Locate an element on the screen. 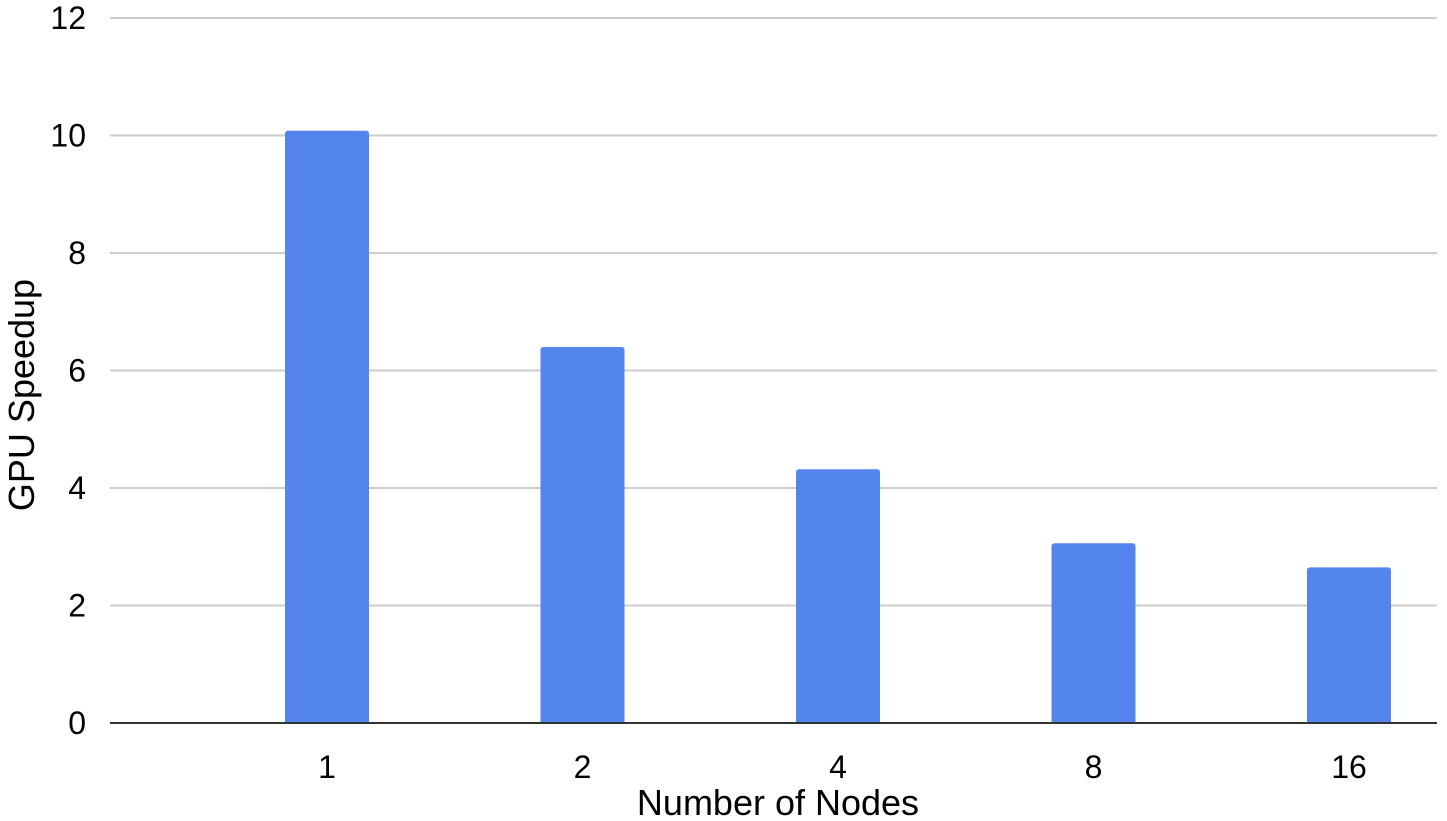 This screenshot has height=821, width=1447. x-axis-ticks: 1 2 4 8 16 is located at coordinates (842, 767).